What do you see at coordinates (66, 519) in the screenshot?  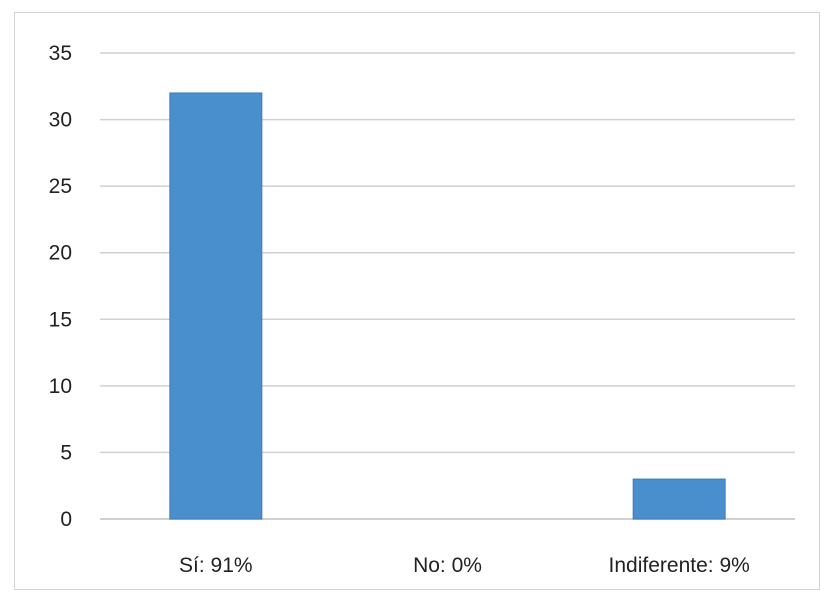 I see `y-tick-label: 0` at bounding box center [66, 519].